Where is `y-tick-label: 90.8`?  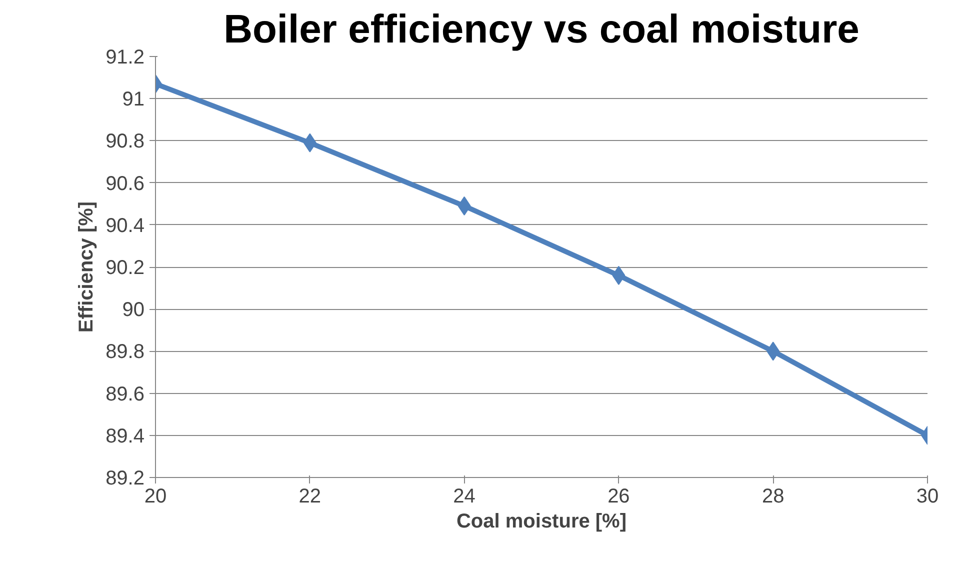
y-tick-label: 90.8 is located at coordinates (125, 141).